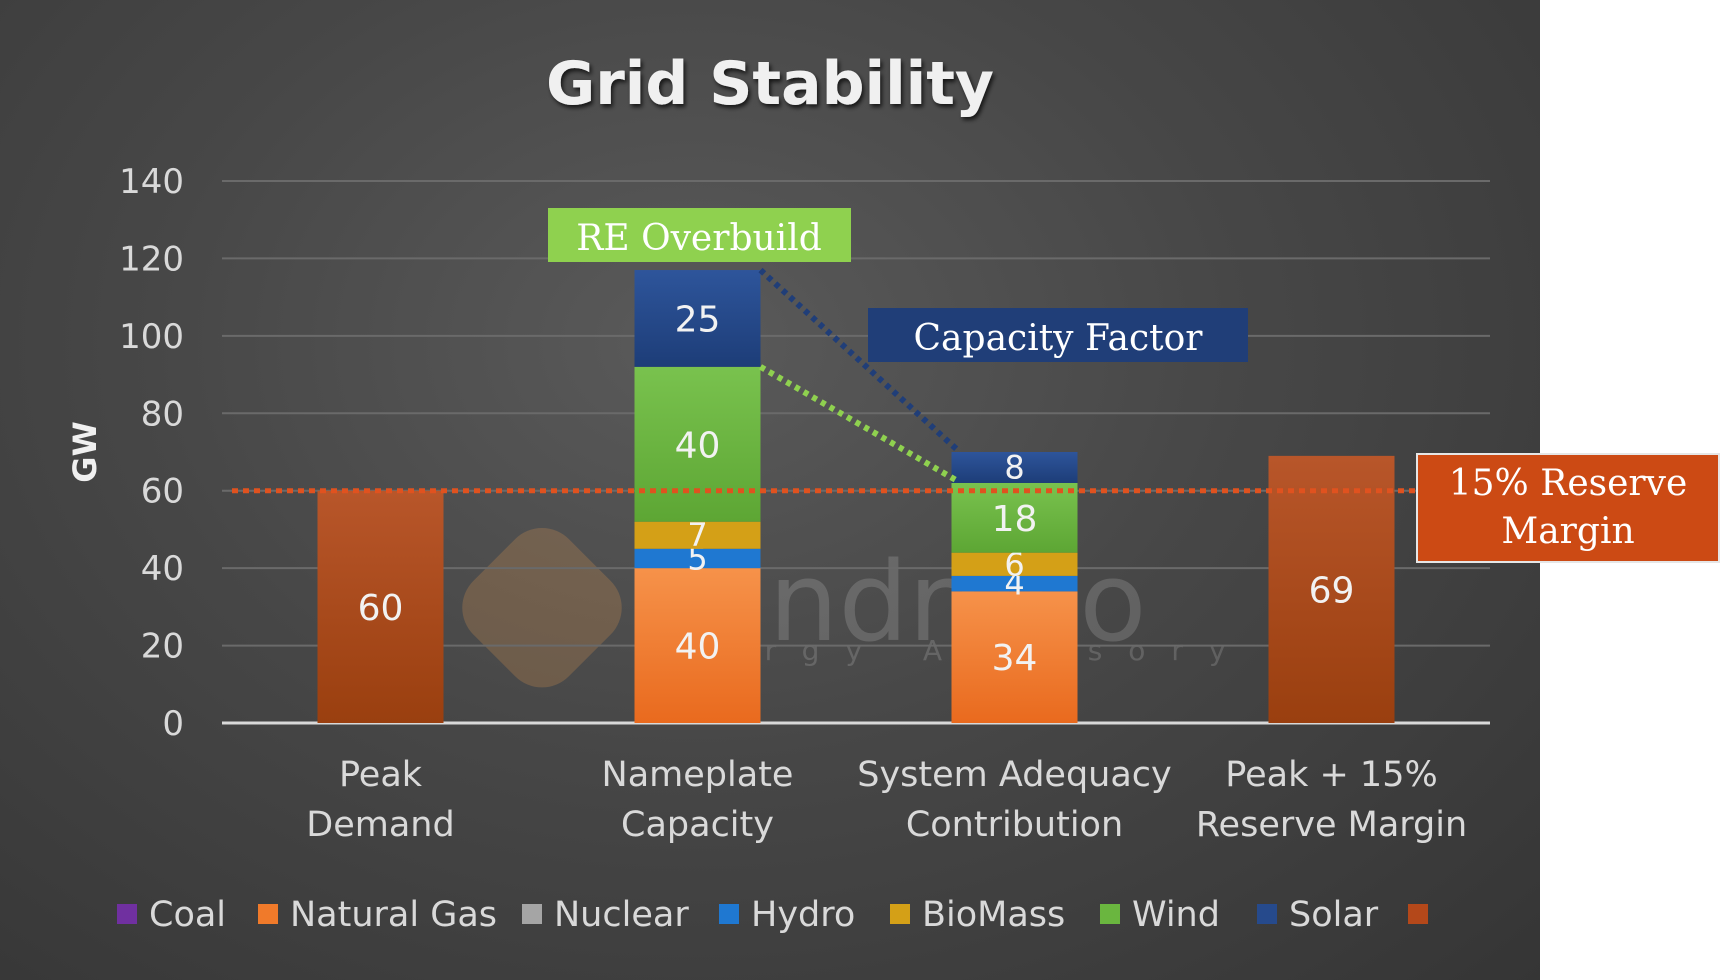 This screenshot has height=980, width=1722. What do you see at coordinates (859, 424) in the screenshot?
I see `wind-connector-line` at bounding box center [859, 424].